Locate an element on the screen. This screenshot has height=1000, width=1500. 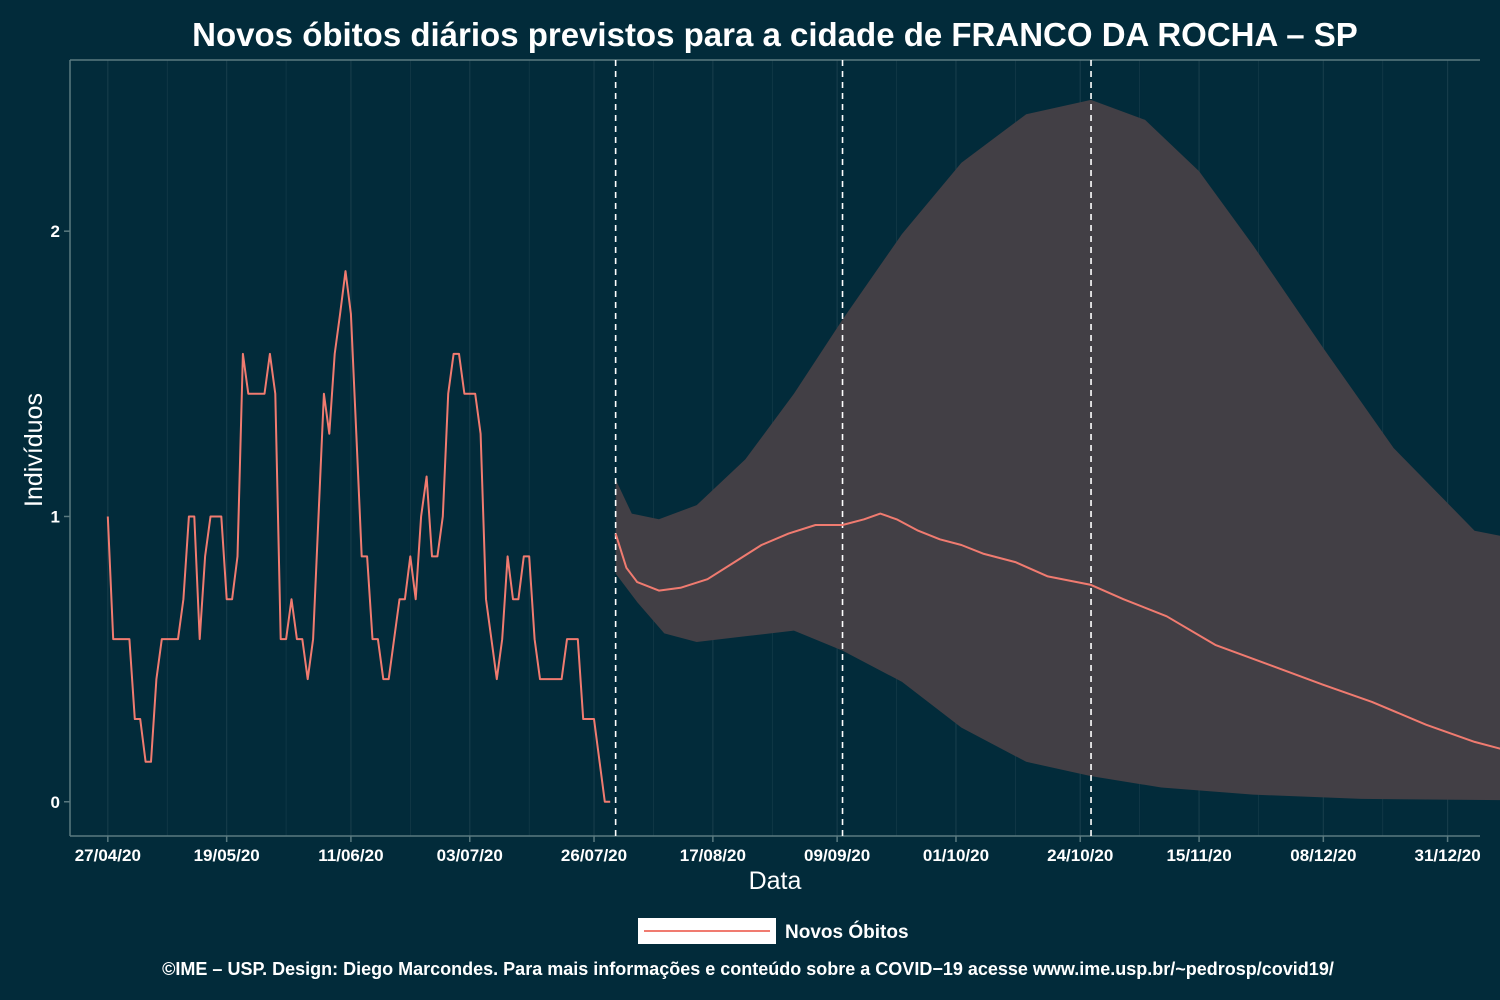
y-tick-label: 0 is located at coordinates (55, 802).